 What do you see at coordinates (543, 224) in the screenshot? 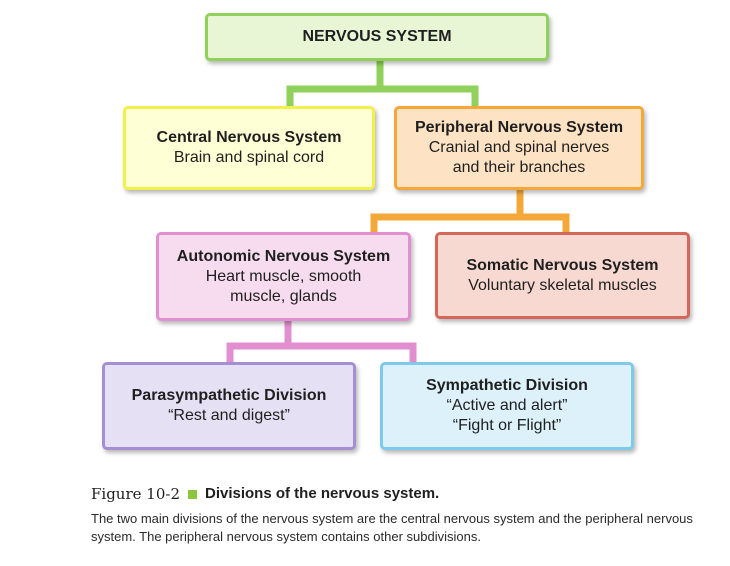
I see `connector-pns-to-sns` at bounding box center [543, 224].